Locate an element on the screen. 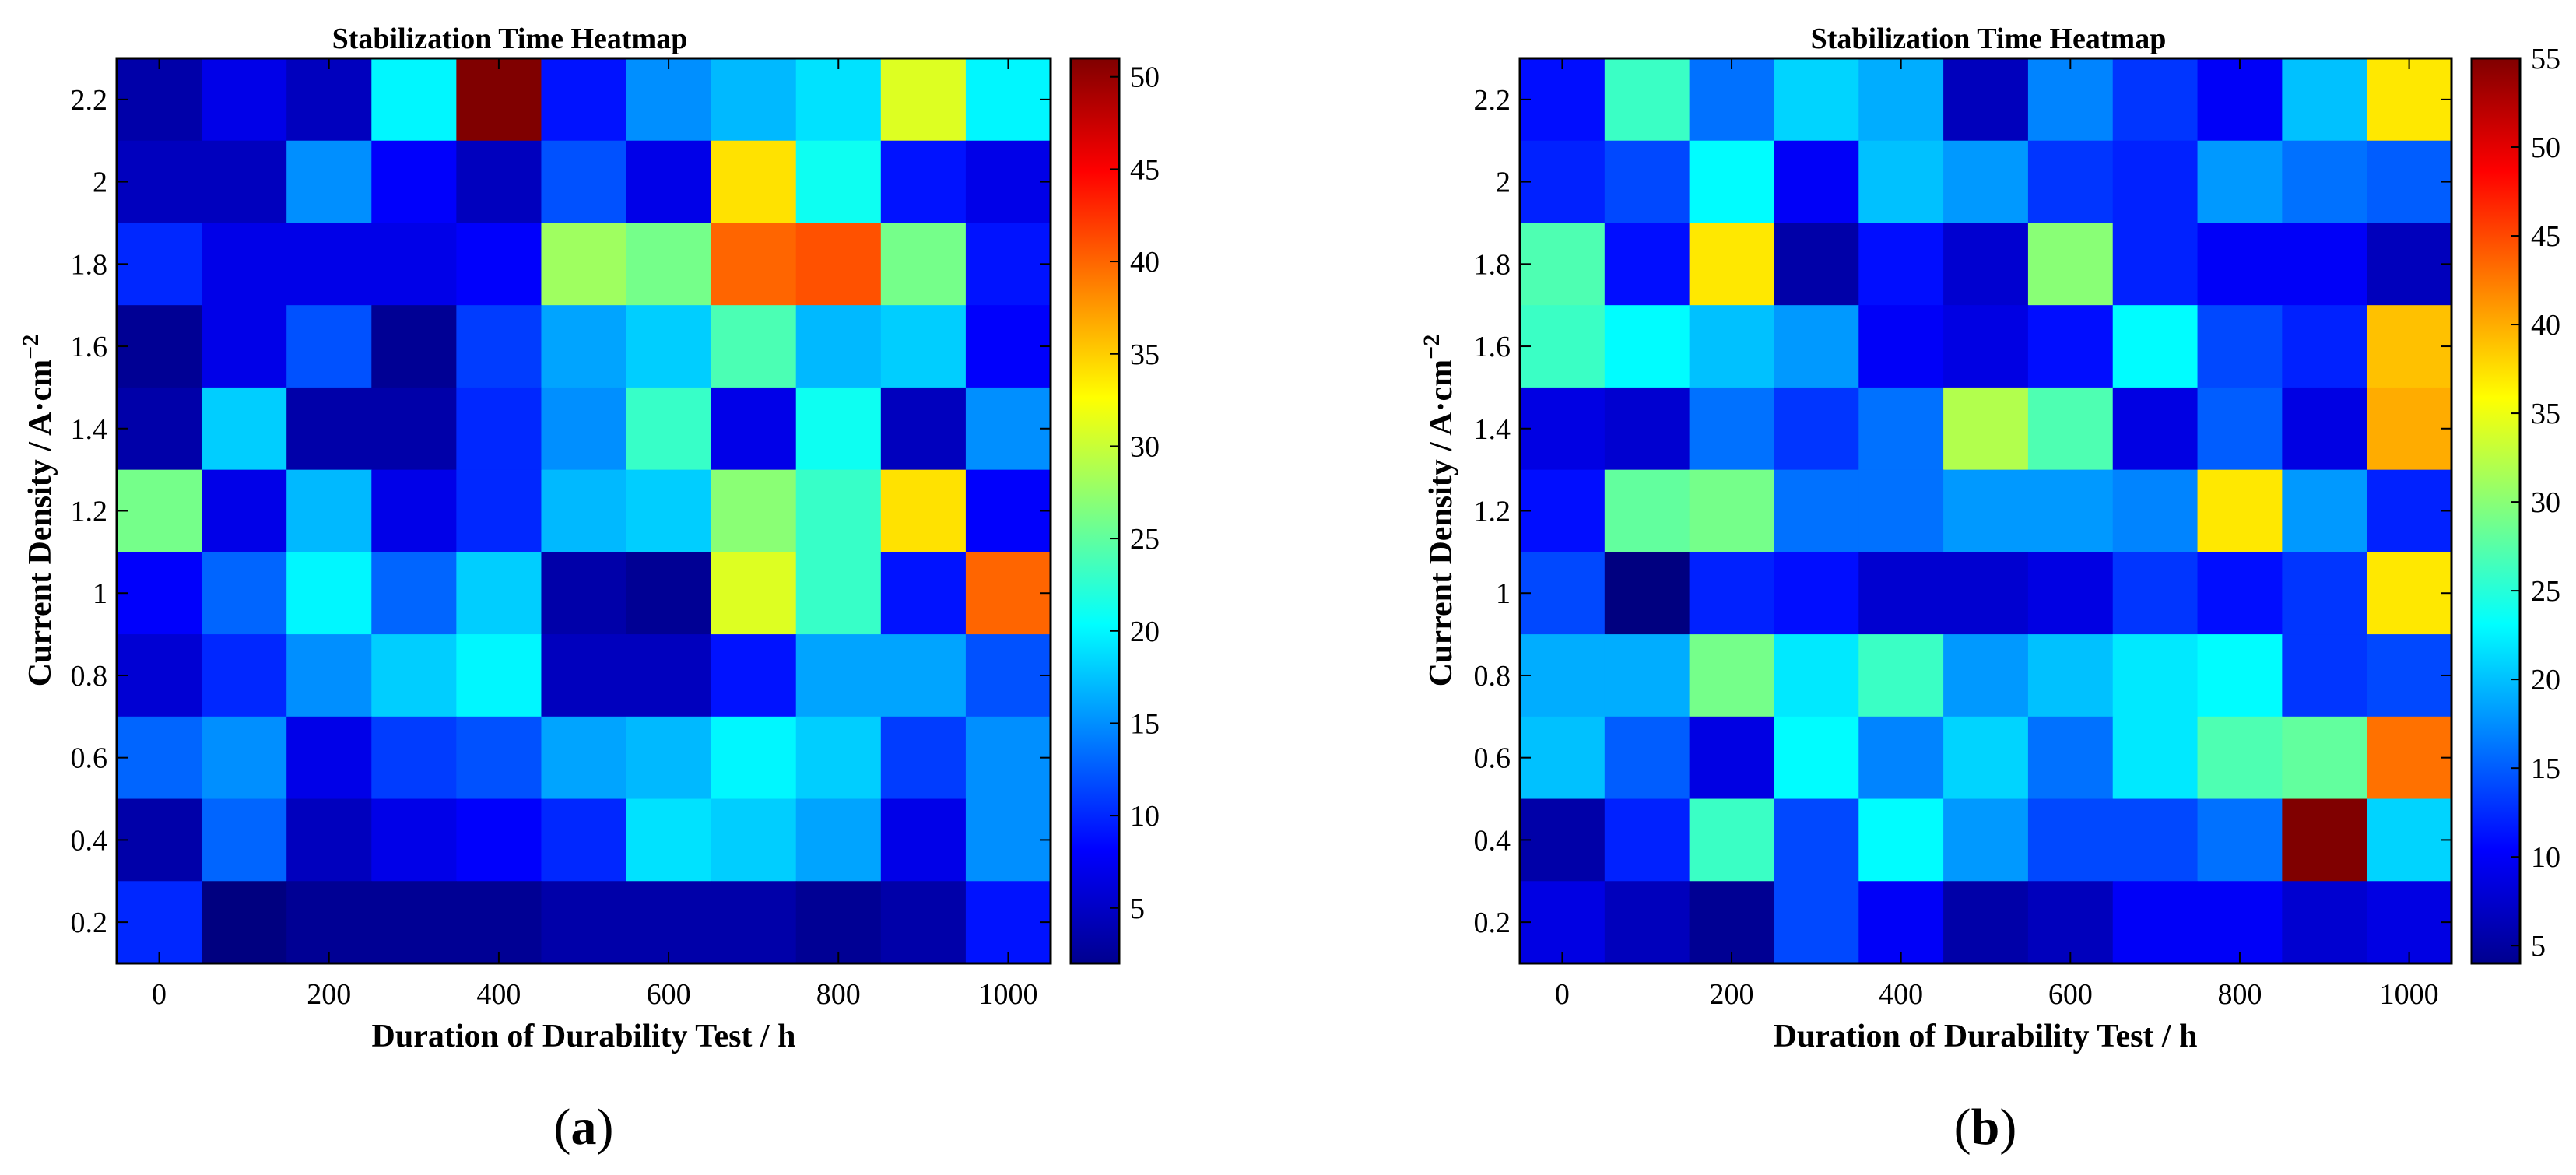 This screenshot has width=2576, height=1175. colorbar-tick-label: 55 is located at coordinates (2546, 59).